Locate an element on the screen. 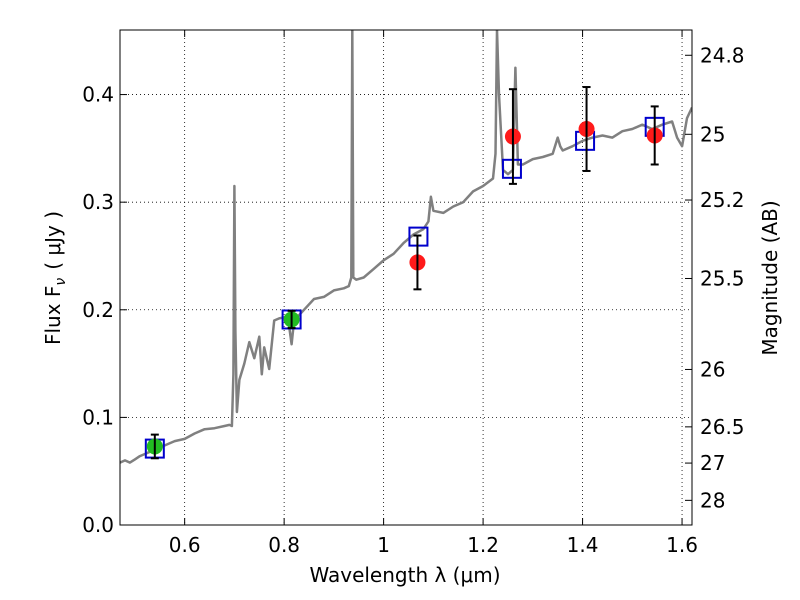 The height and width of the screenshot is (600, 800). y-axis-label: Flux Fν ( μJy ) is located at coordinates (55, 278).